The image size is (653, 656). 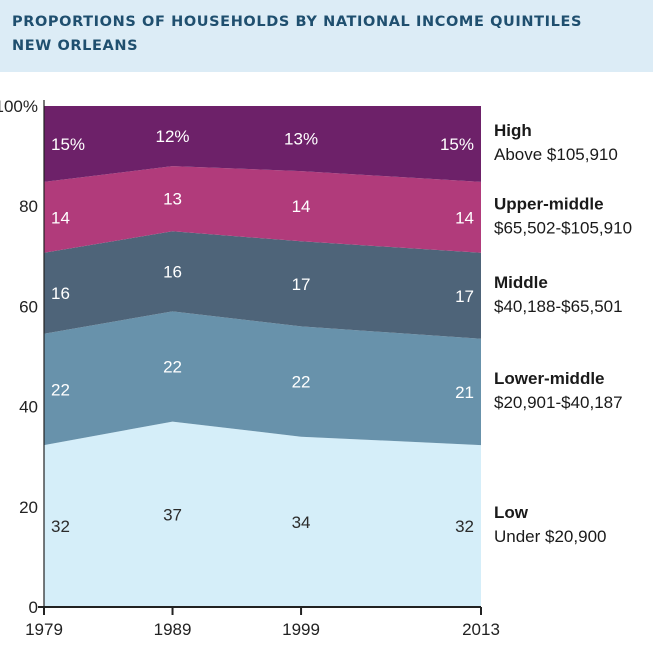 What do you see at coordinates (301, 382) in the screenshot?
I see `data-label-lower-middle-1999: 22` at bounding box center [301, 382].